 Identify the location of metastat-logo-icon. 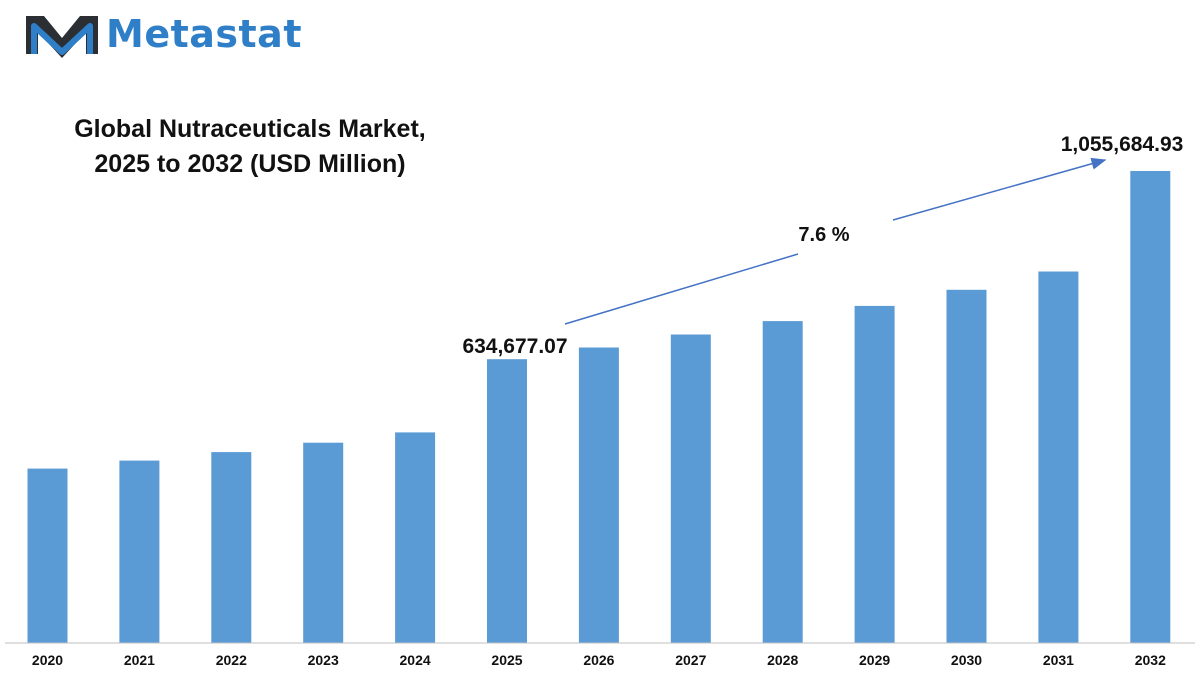
(62, 37).